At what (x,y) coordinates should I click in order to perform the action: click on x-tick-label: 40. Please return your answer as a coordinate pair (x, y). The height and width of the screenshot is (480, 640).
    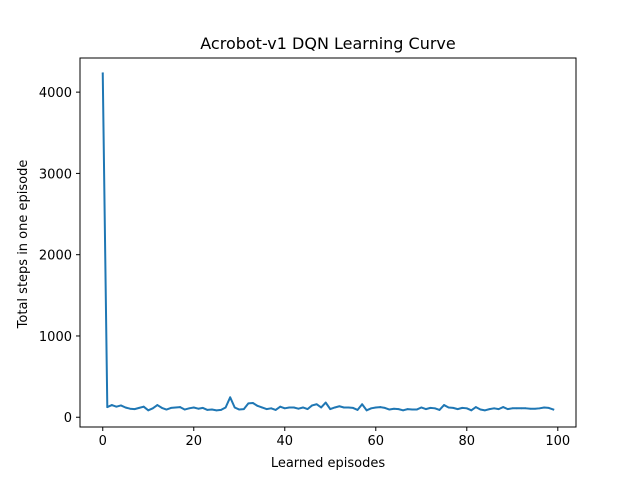
    Looking at the image, I should click on (284, 441).